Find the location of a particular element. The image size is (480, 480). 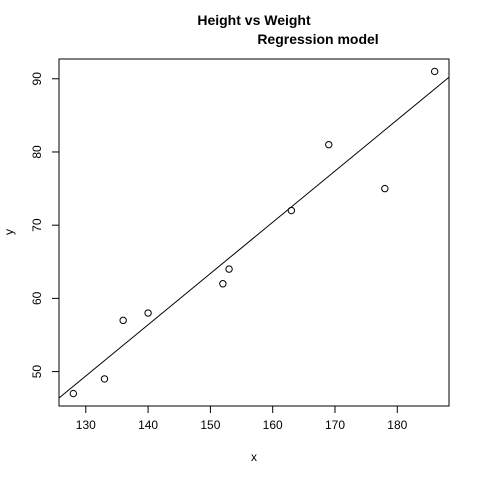

y-tick-label: 70 is located at coordinates (37, 225).